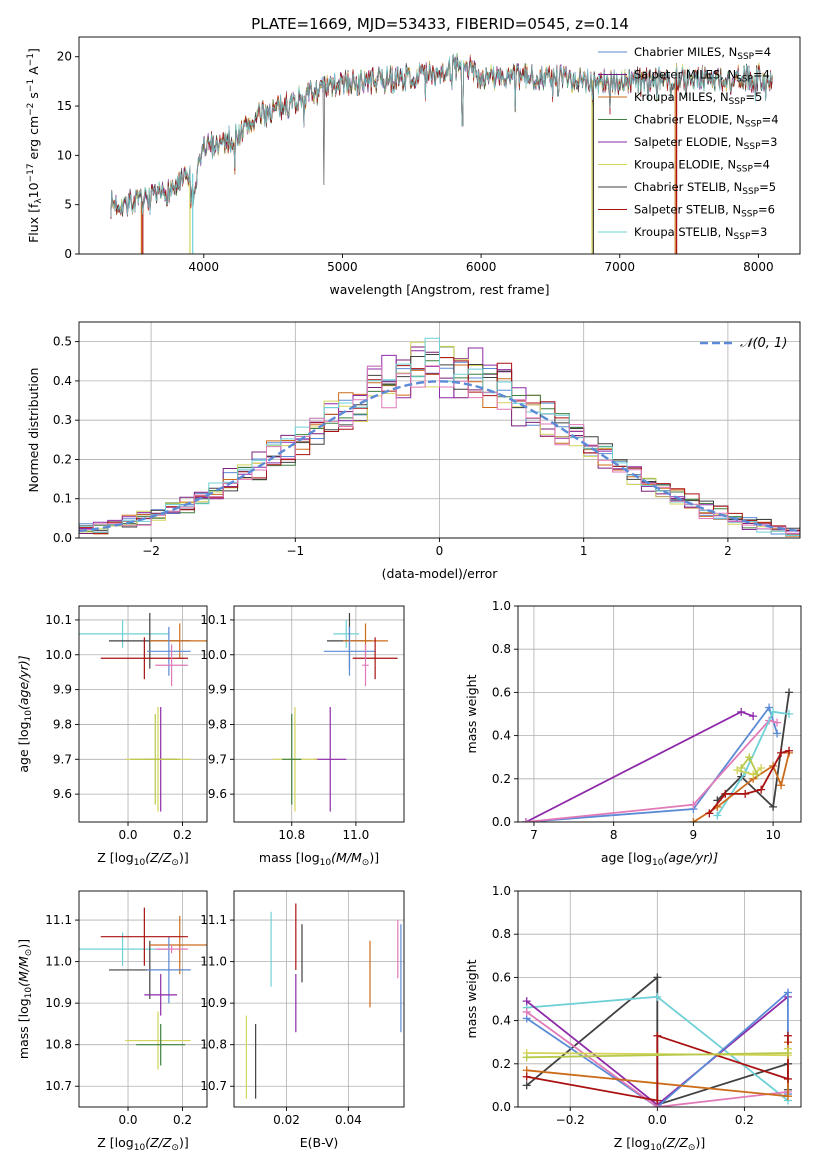 The height and width of the screenshot is (1170, 819). What do you see at coordinates (753, 97) in the screenshot?
I see `label-part: =5` at bounding box center [753, 97].